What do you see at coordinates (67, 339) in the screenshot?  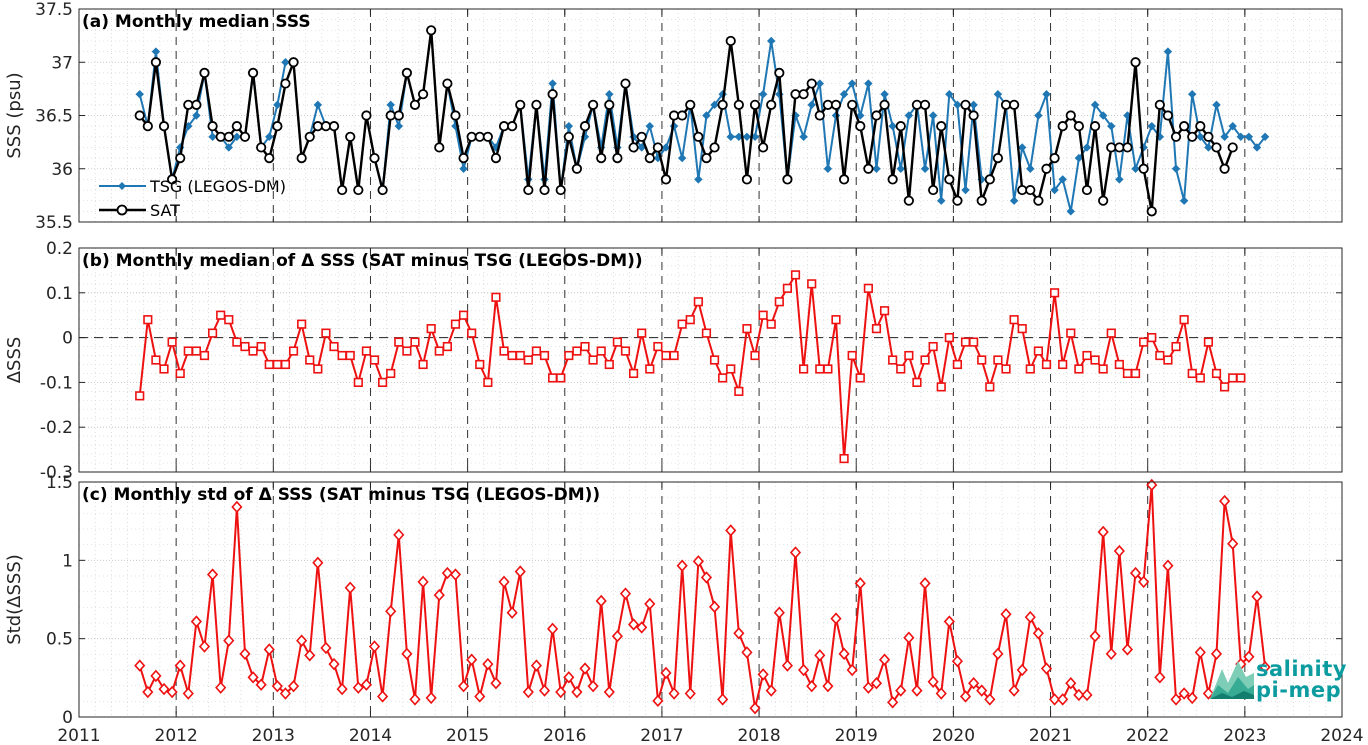 I see `y-tick-label: 0` at bounding box center [67, 339].